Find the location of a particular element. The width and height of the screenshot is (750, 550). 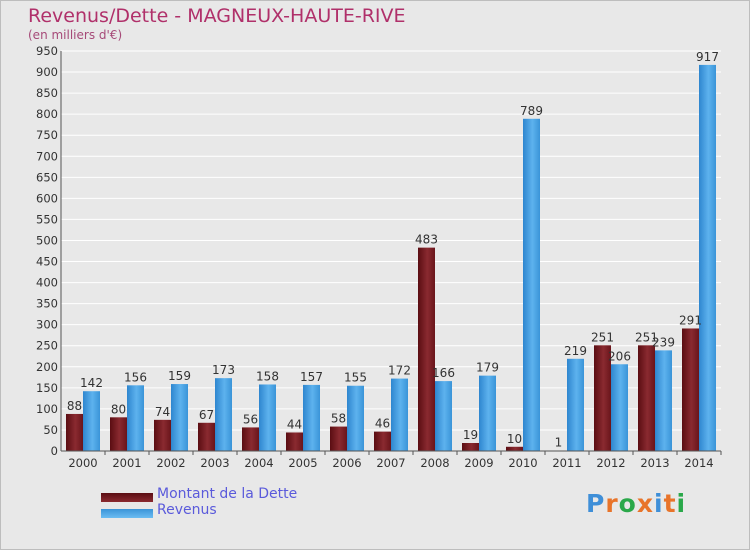

x-tick-label: 2011 is located at coordinates (566, 463).